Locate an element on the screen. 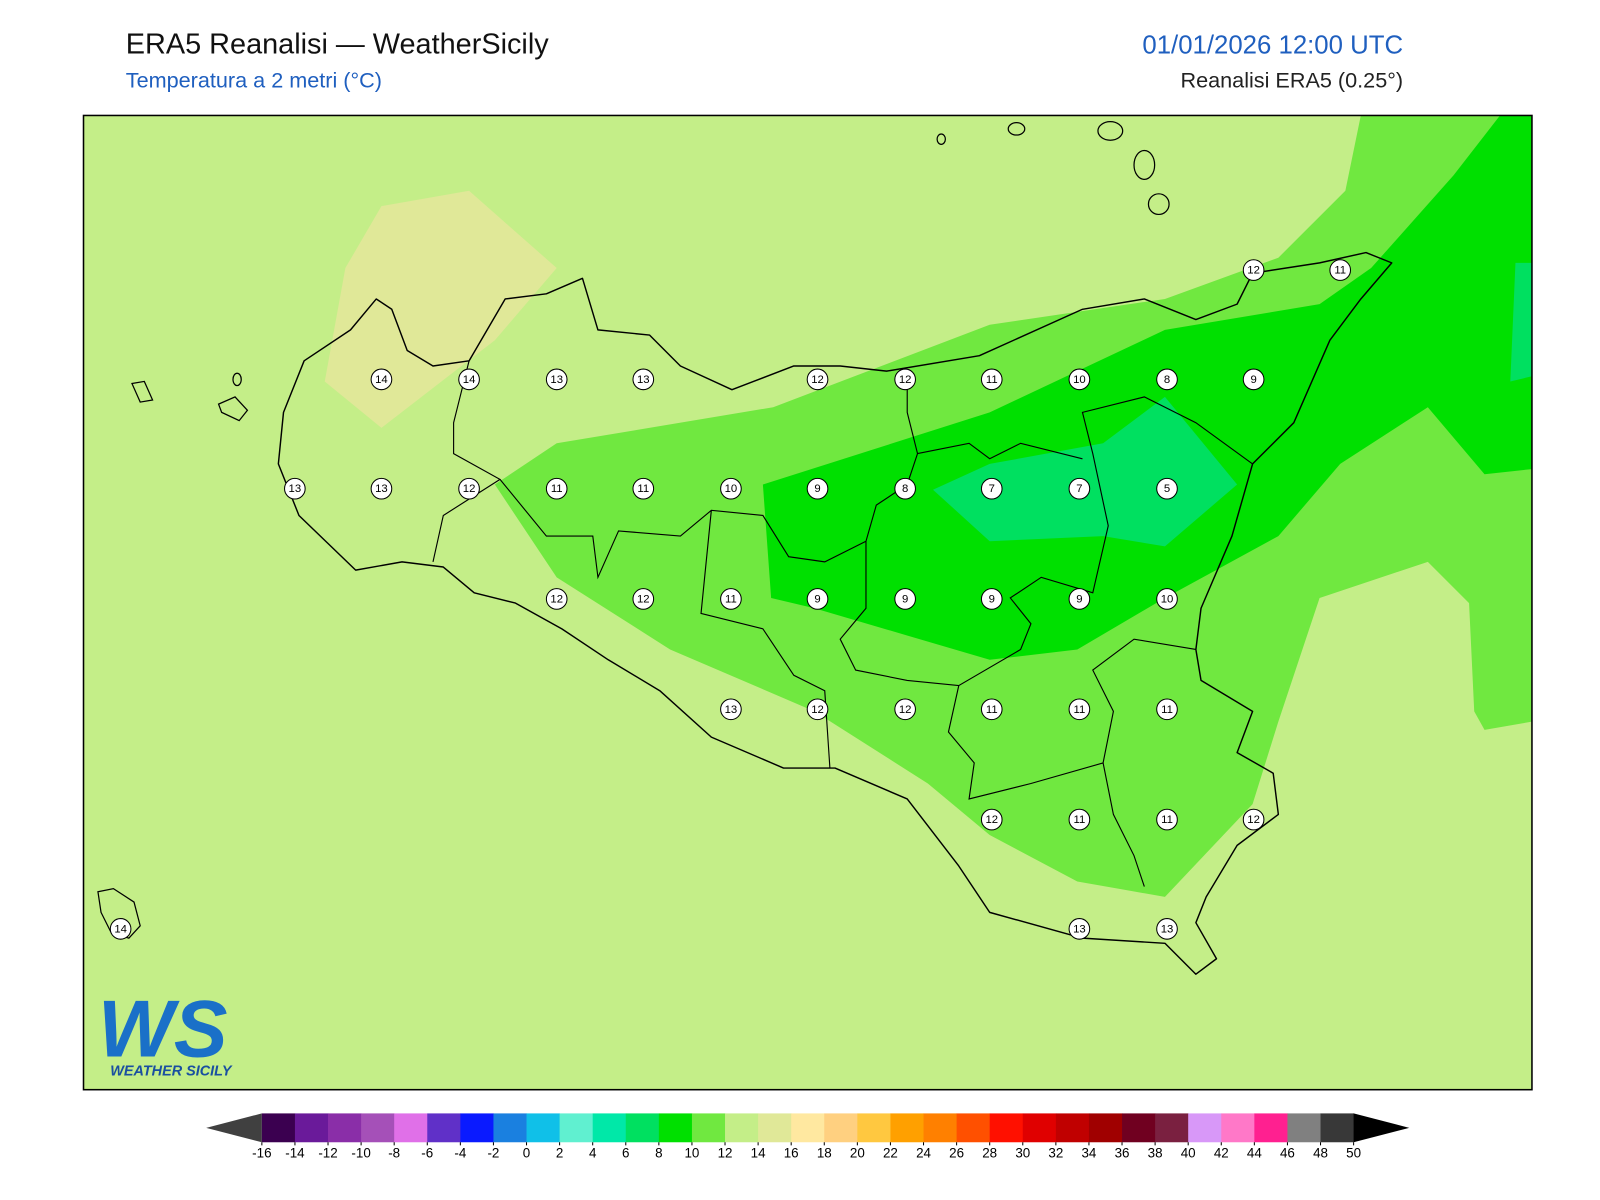 The image size is (1600, 1200). colorbar-over is located at coordinates (1381, 1128).